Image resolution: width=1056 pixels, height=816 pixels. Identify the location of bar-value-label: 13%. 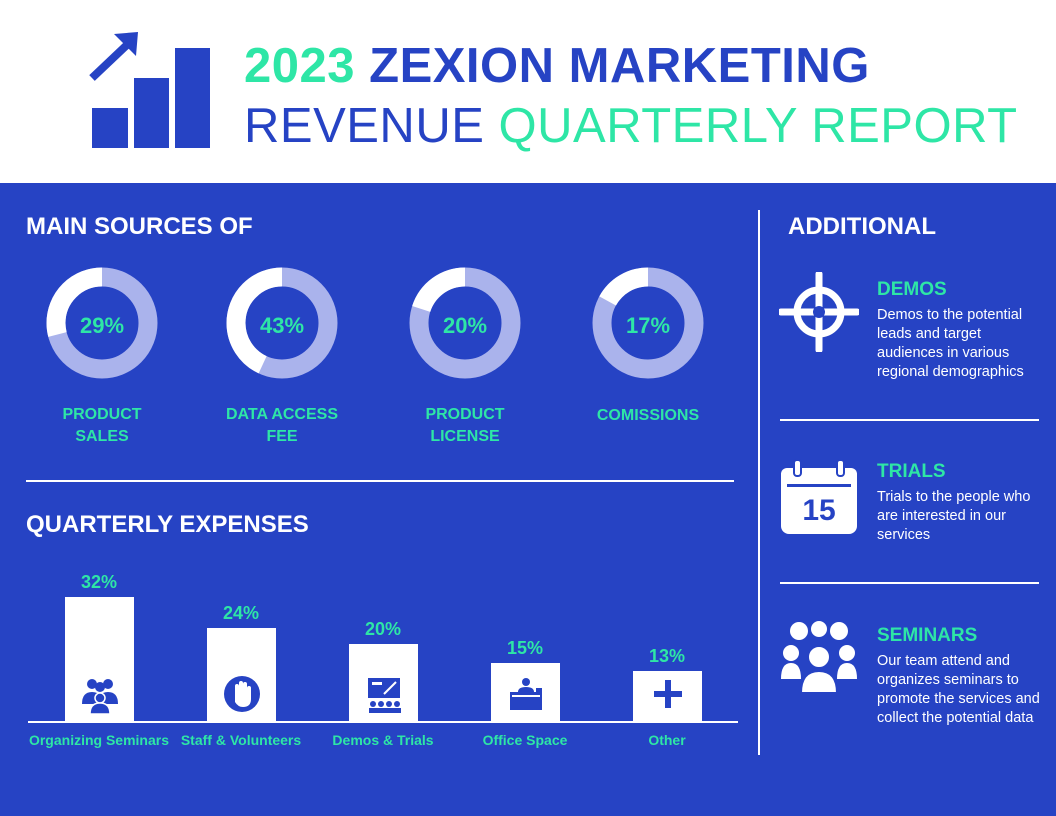
(667, 656).